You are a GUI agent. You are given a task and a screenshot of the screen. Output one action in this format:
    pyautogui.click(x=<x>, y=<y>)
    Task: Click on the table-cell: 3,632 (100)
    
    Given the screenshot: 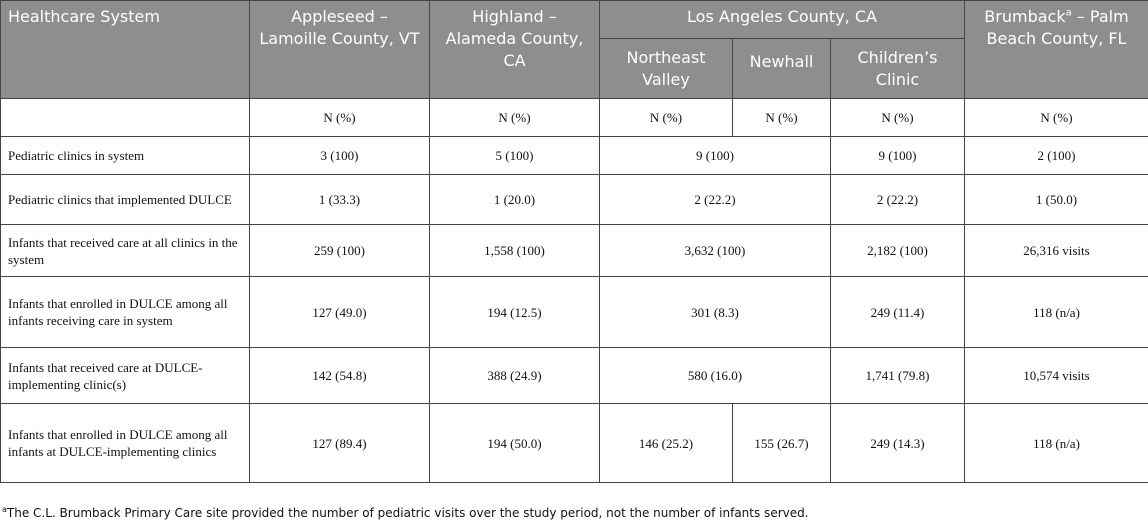 What is the action you would take?
    pyautogui.click(x=715, y=250)
    